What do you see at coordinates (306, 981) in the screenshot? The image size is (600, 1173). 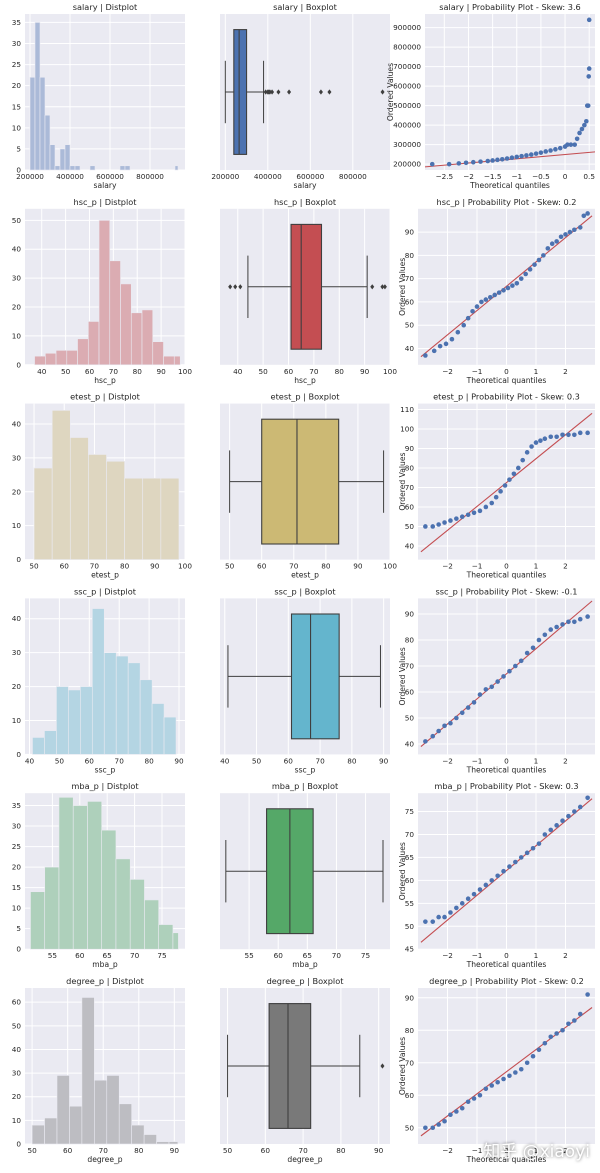 I see `boxplot-title: degree_p | Boxplot` at bounding box center [306, 981].